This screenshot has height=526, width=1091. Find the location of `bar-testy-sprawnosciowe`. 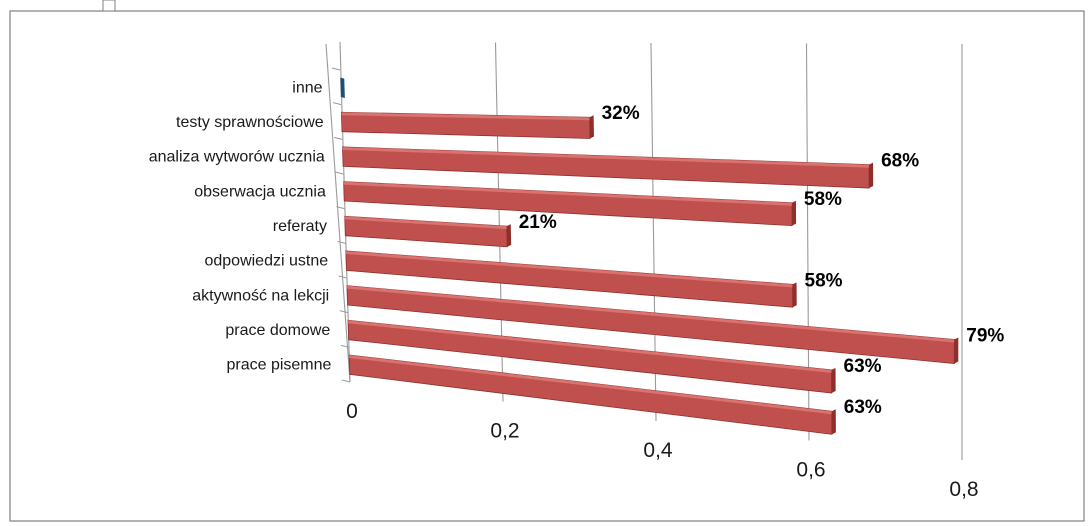

bar-testy-sprawnosciowe is located at coordinates (467, 125).